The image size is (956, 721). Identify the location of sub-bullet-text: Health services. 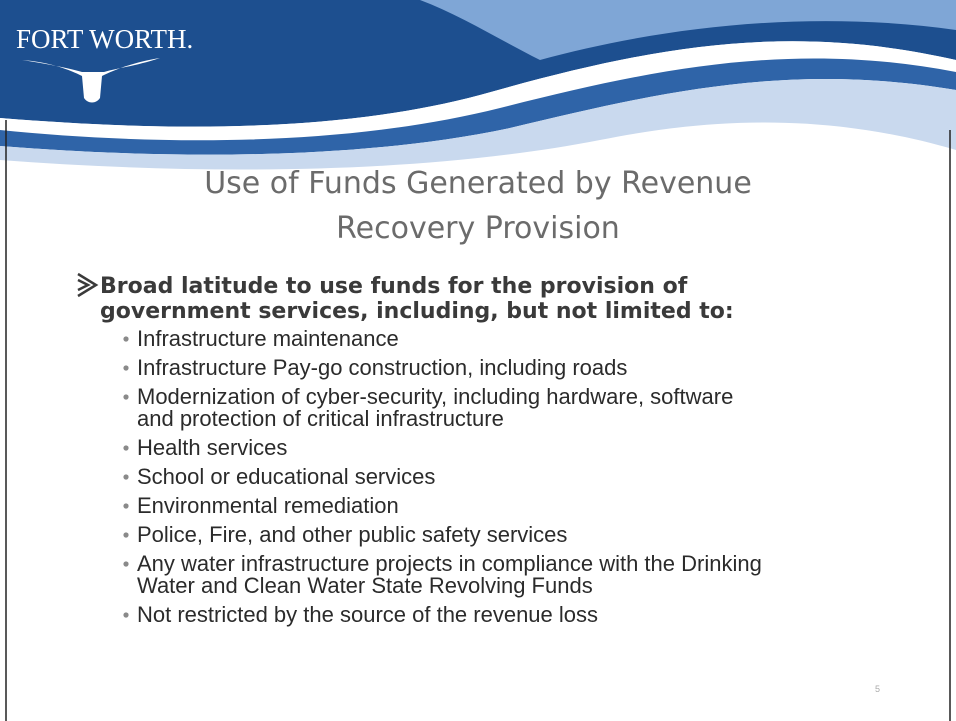
(212, 447).